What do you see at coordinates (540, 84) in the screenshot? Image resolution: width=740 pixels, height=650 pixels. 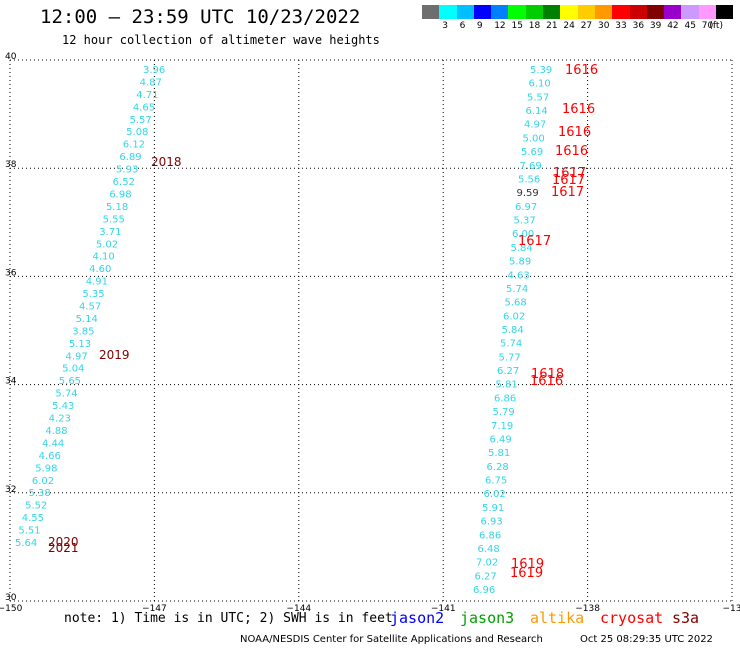 I see `swh-value: 6.10` at bounding box center [540, 84].